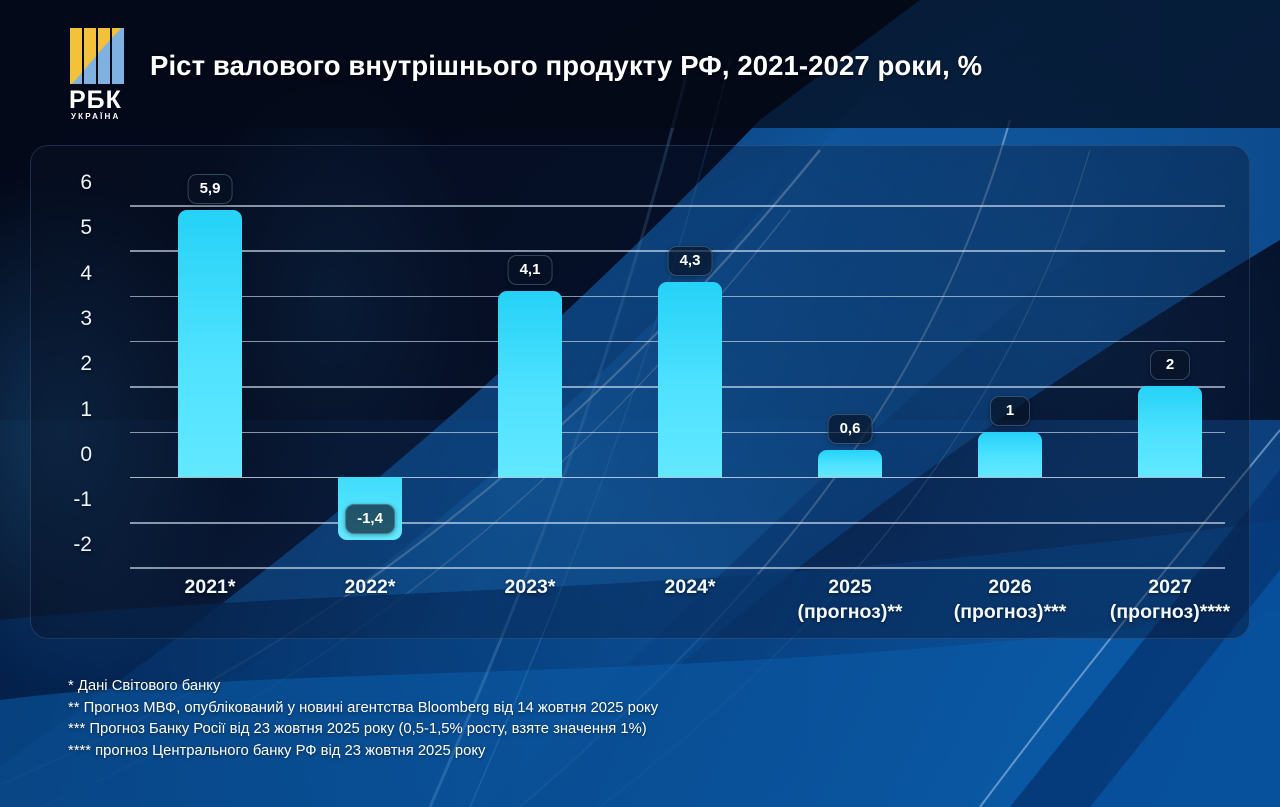 This screenshot has width=1280, height=807. What do you see at coordinates (144, 686) in the screenshot?
I see `footnote-line: * Дані Світового банку` at bounding box center [144, 686].